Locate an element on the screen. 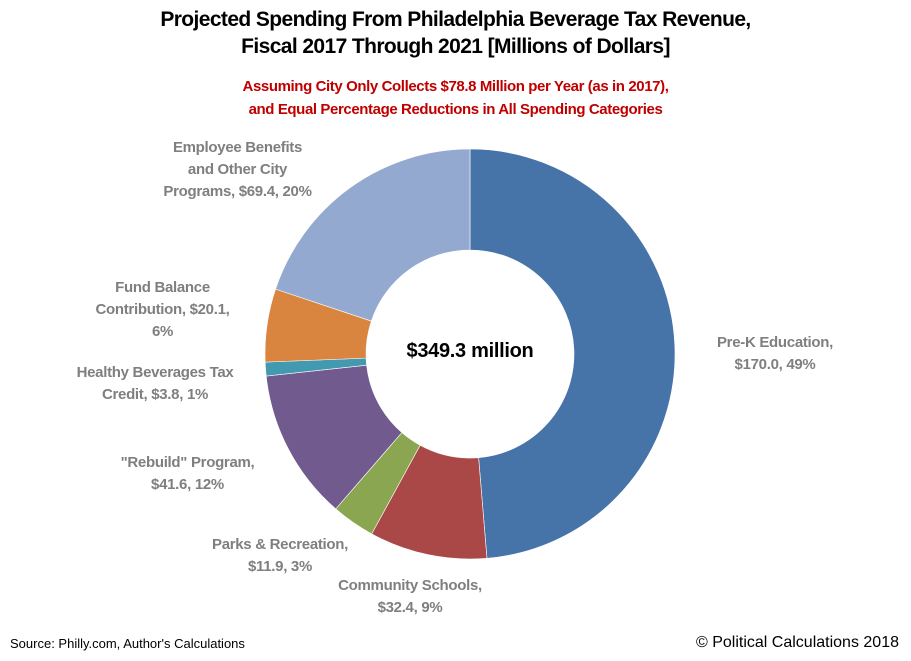  slice-label-line: Healthy Beverages Tax is located at coordinates (155, 372).